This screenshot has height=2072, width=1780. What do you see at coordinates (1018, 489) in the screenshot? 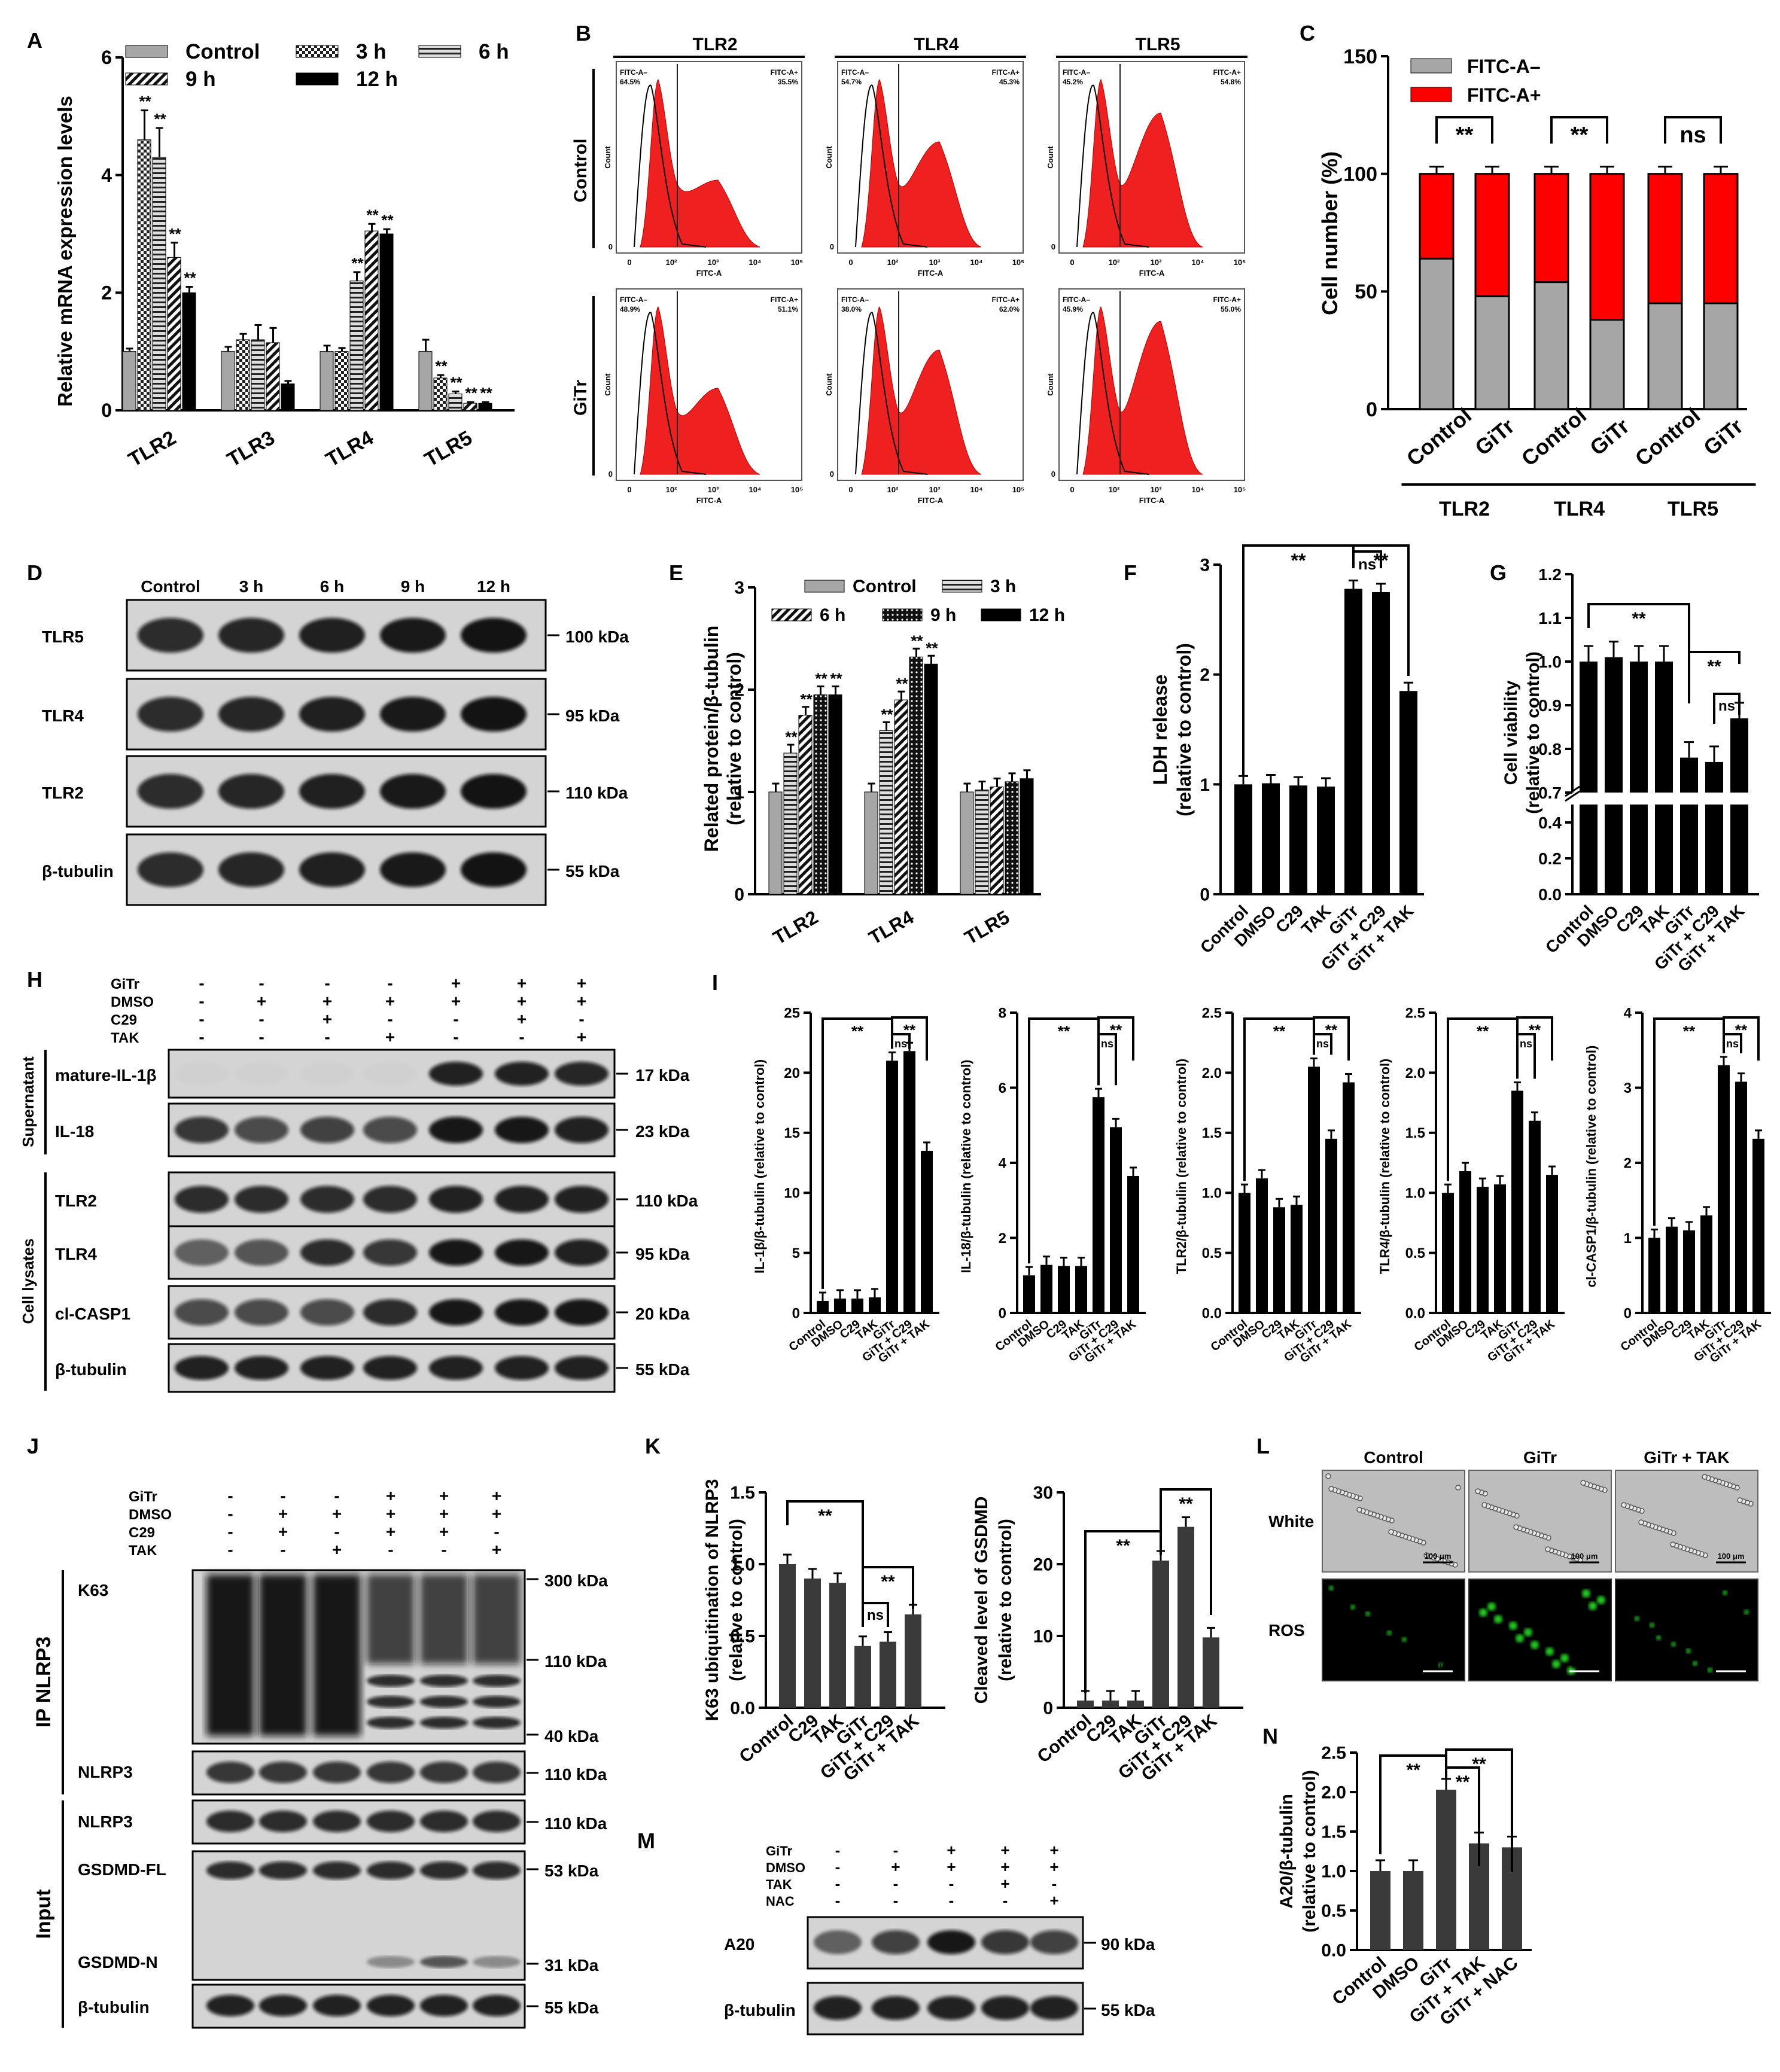
I see `b-x-tick-label: 10⁵` at bounding box center [1018, 489].